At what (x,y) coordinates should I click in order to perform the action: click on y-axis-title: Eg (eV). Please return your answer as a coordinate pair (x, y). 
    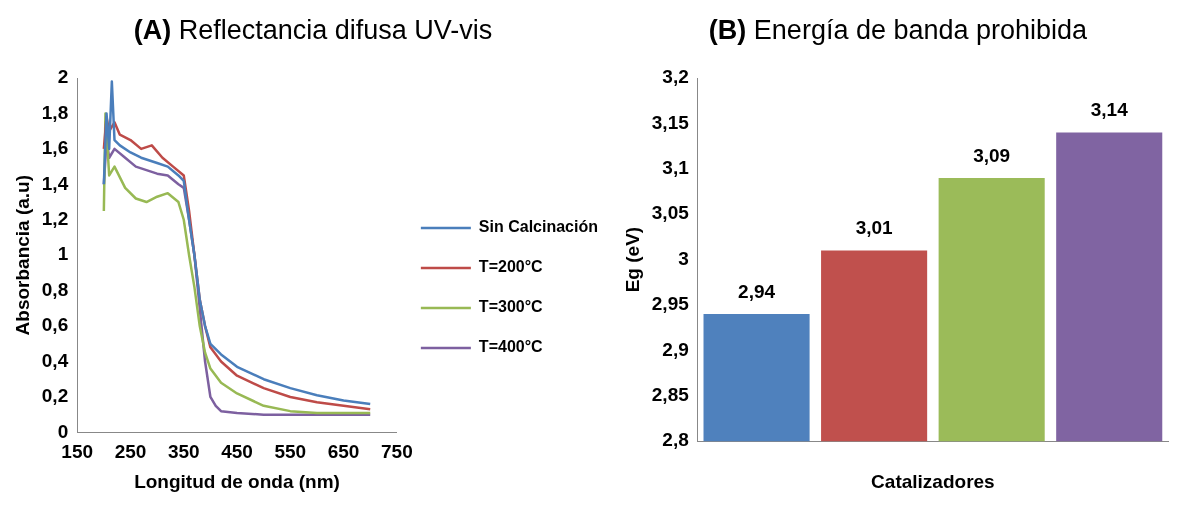
    Looking at the image, I should click on (632, 259).